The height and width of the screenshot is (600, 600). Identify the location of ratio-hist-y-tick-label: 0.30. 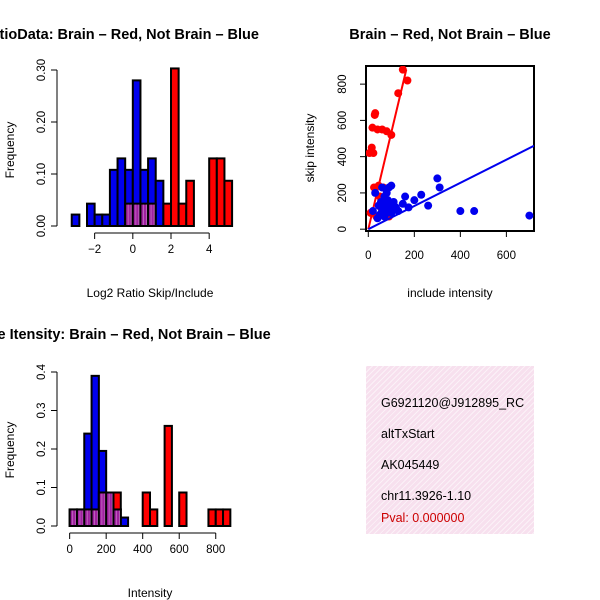
(42, 70).